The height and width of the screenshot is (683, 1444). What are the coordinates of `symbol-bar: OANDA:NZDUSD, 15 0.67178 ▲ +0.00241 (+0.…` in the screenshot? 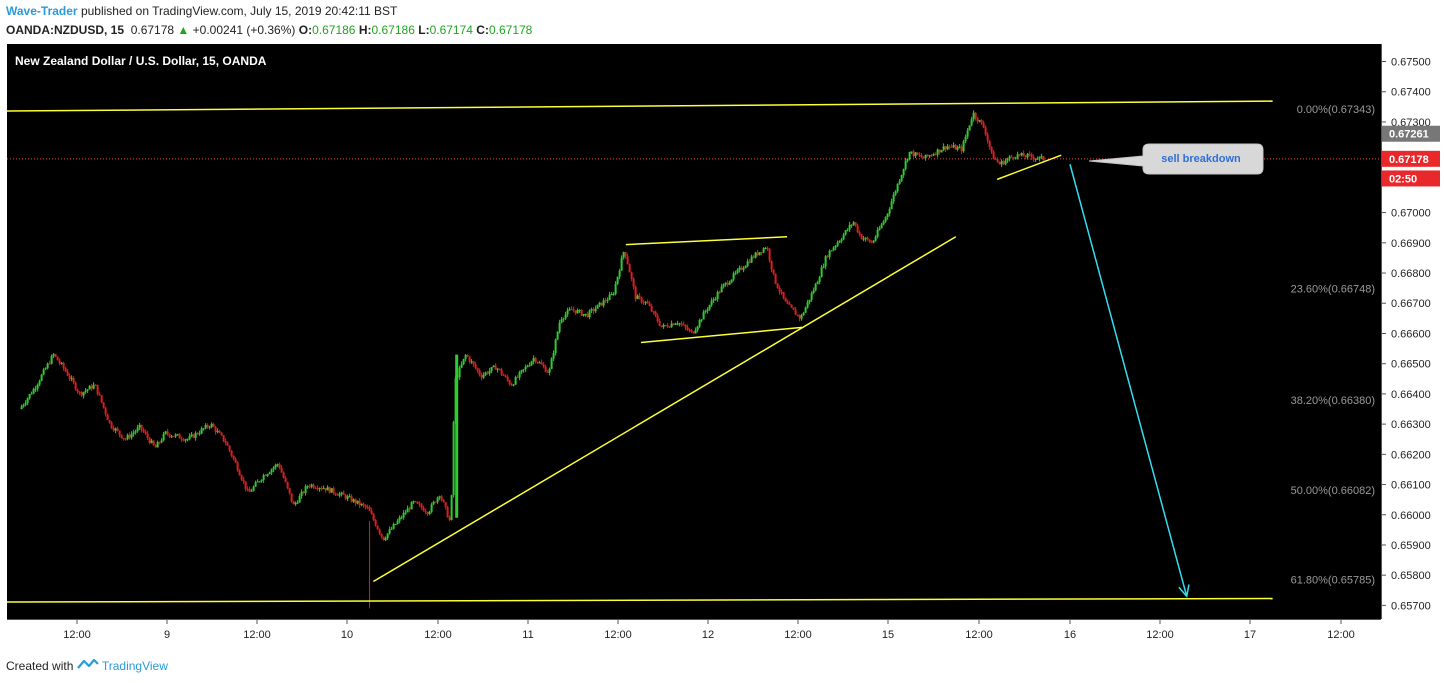 It's located at (269, 30).